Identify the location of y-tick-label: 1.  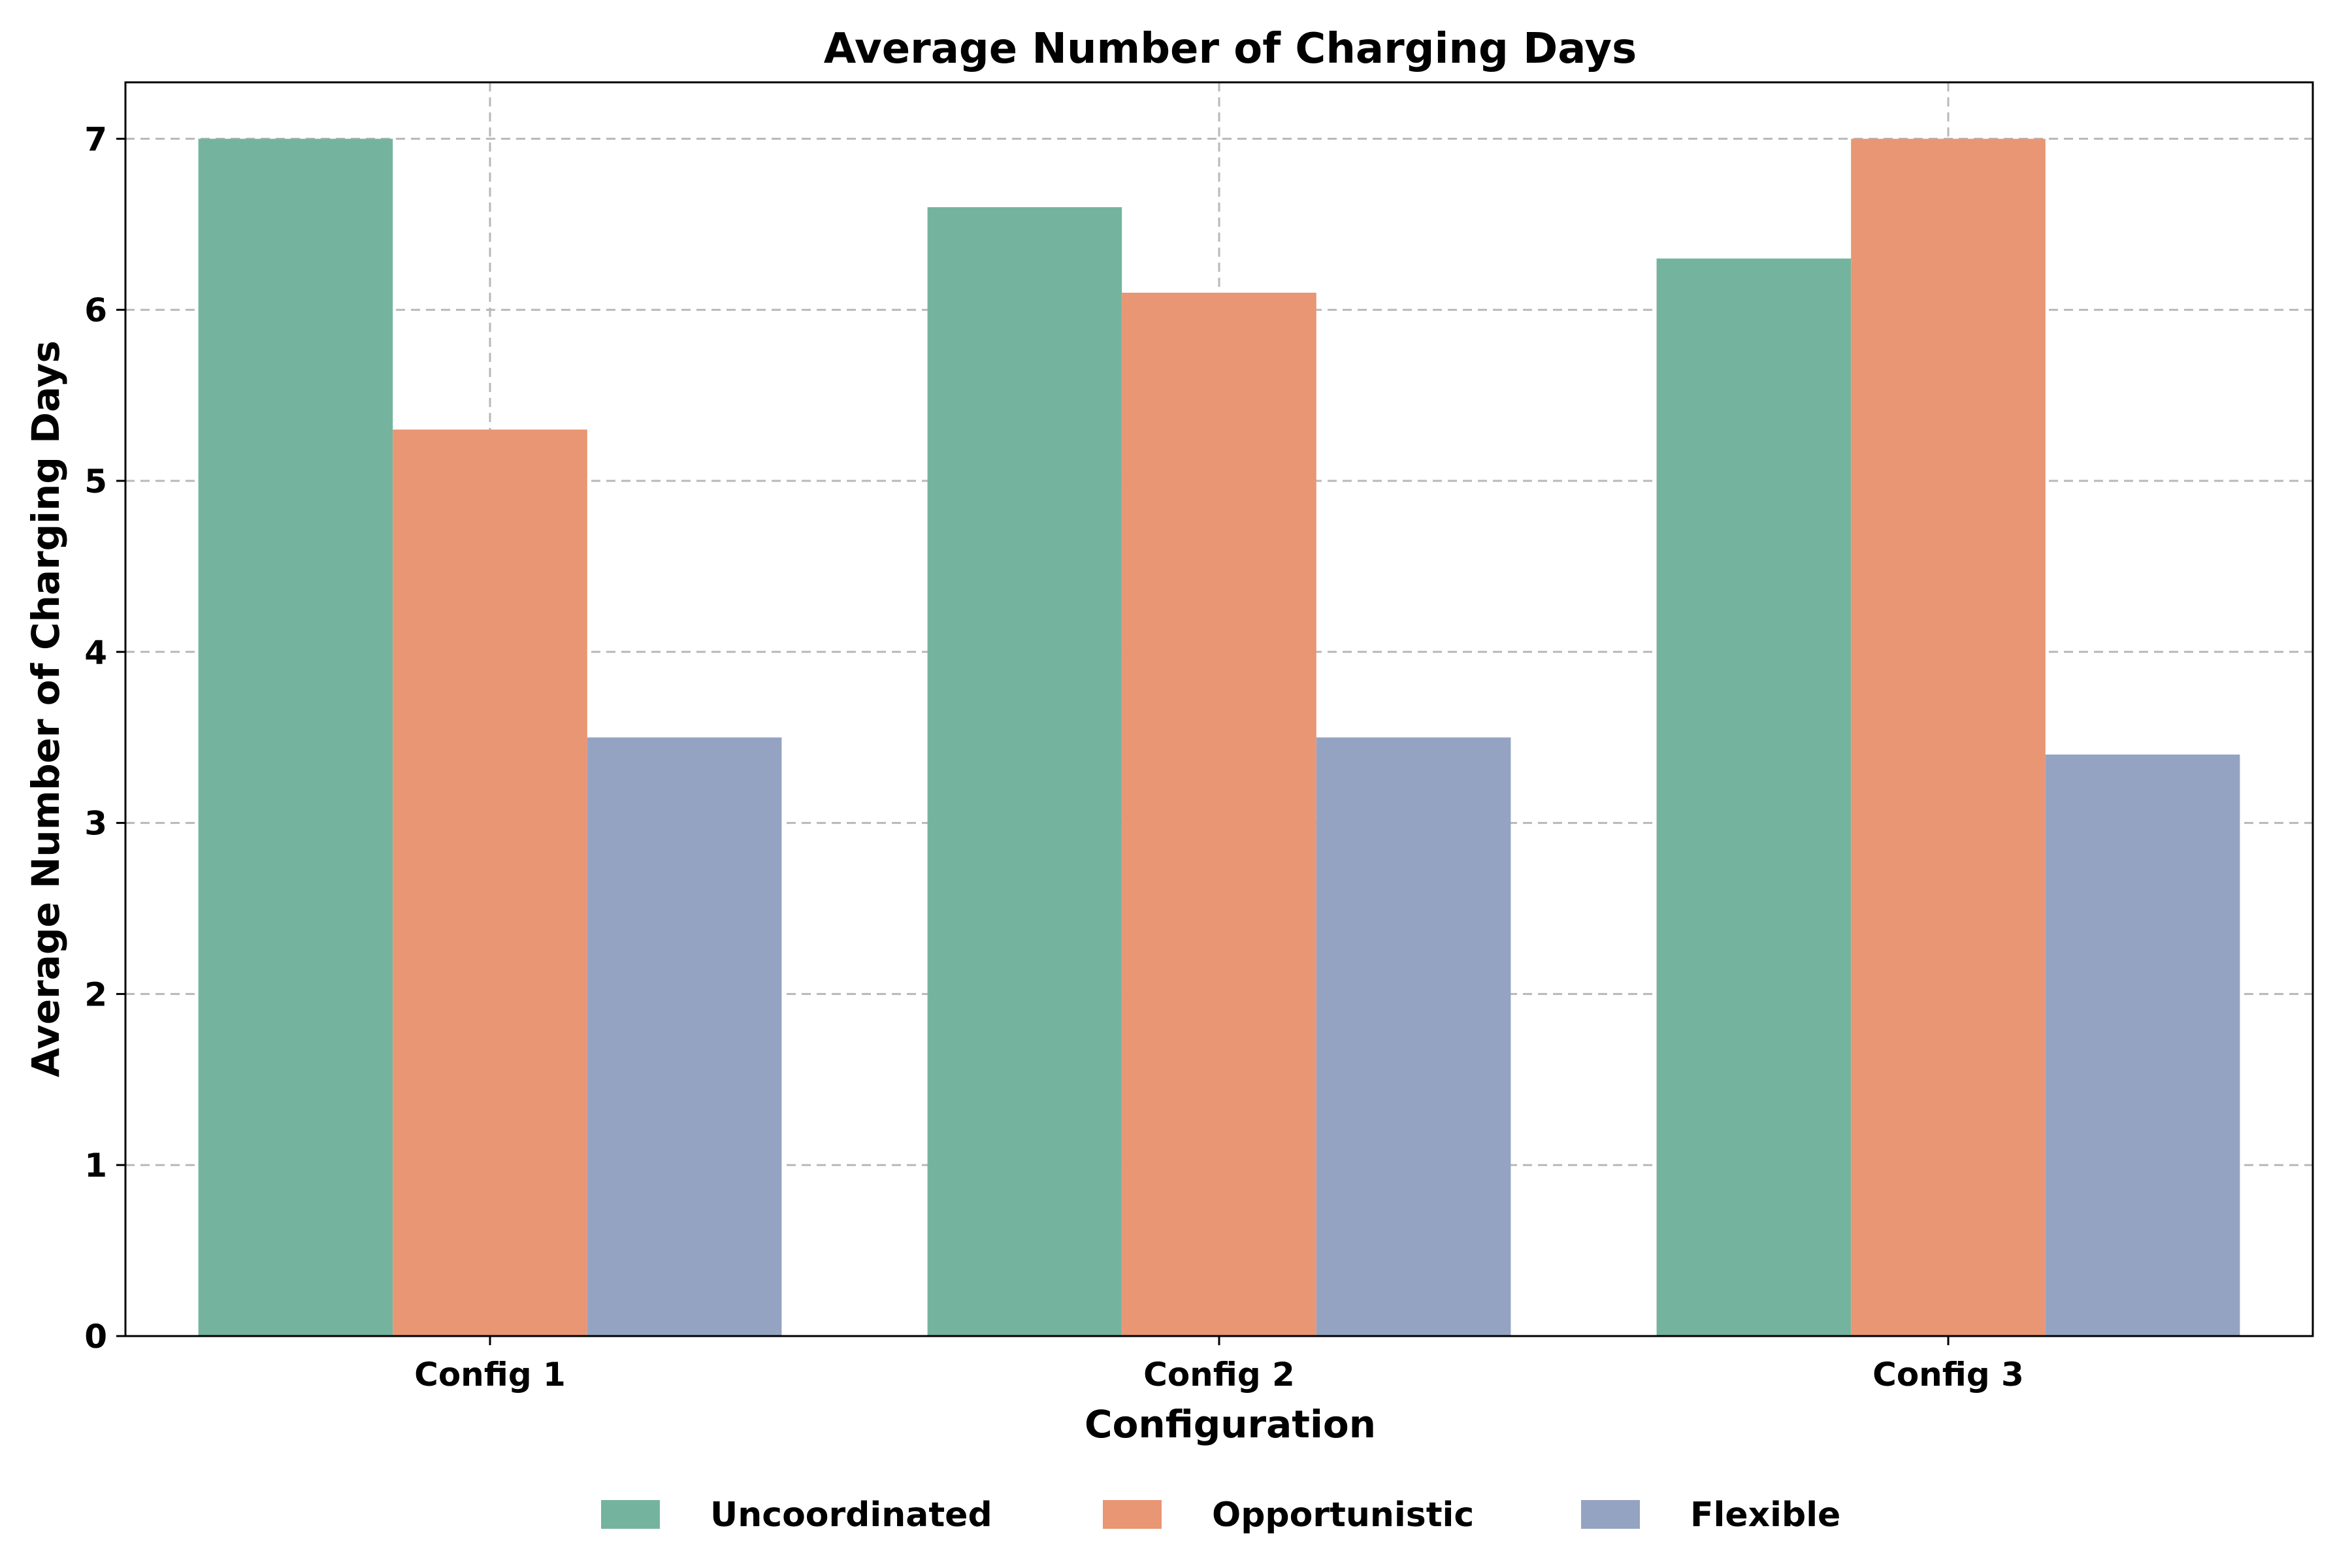
(95, 1165).